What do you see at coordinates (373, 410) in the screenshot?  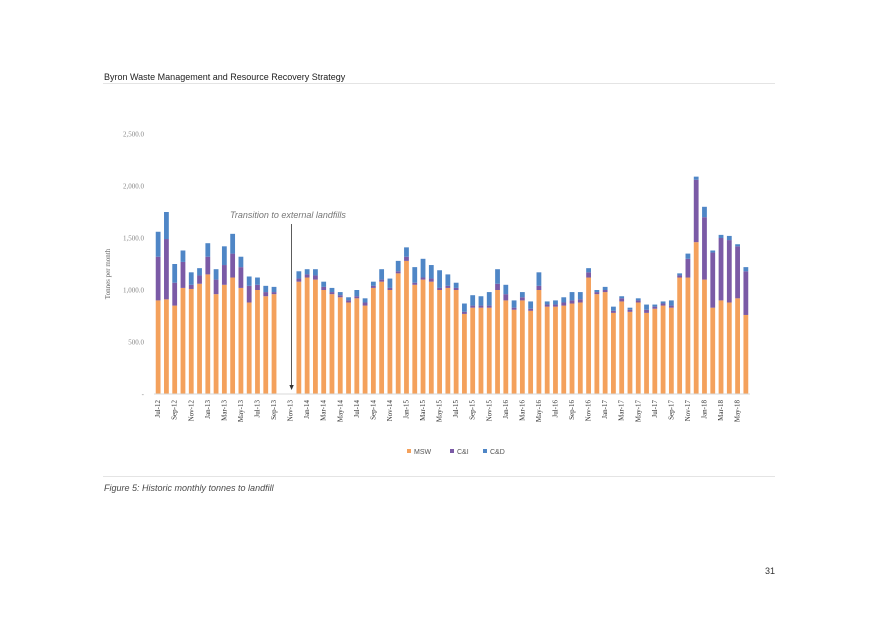 I see `x-tick-label: Sep-14` at bounding box center [373, 410].